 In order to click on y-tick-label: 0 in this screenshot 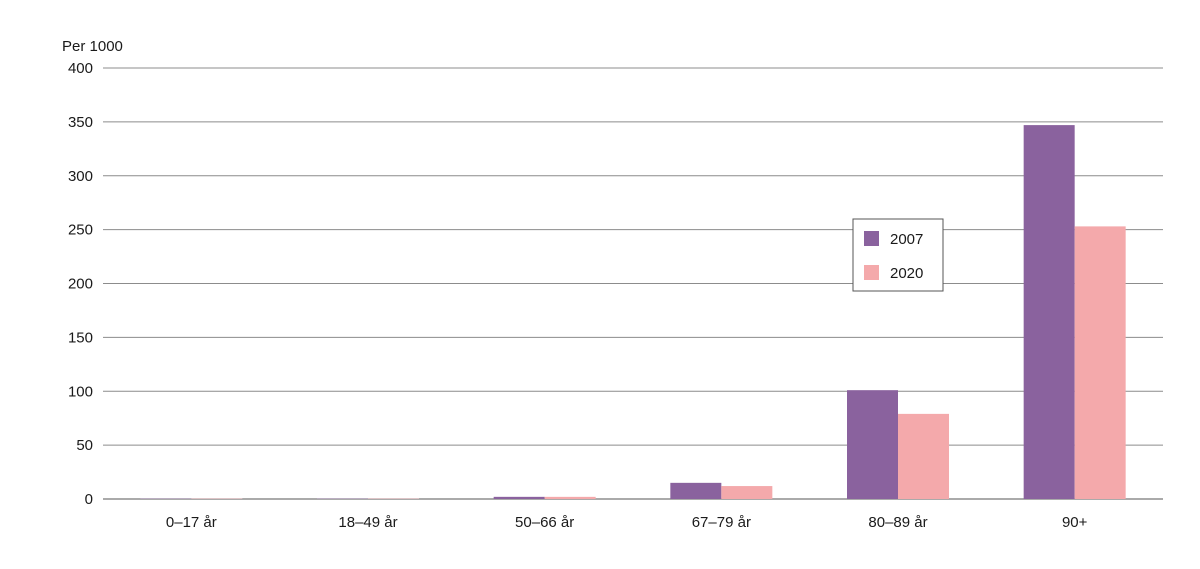, I will do `click(89, 499)`.